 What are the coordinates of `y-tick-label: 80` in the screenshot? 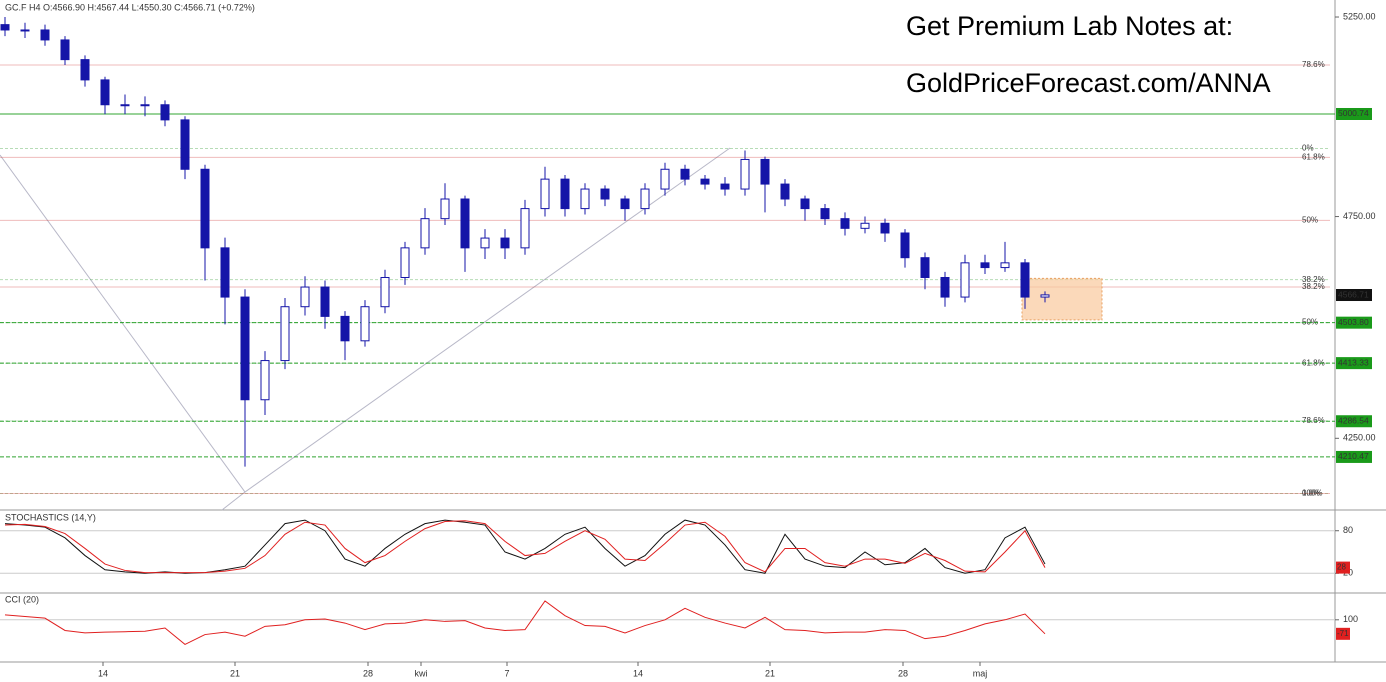 It's located at (1348, 530).